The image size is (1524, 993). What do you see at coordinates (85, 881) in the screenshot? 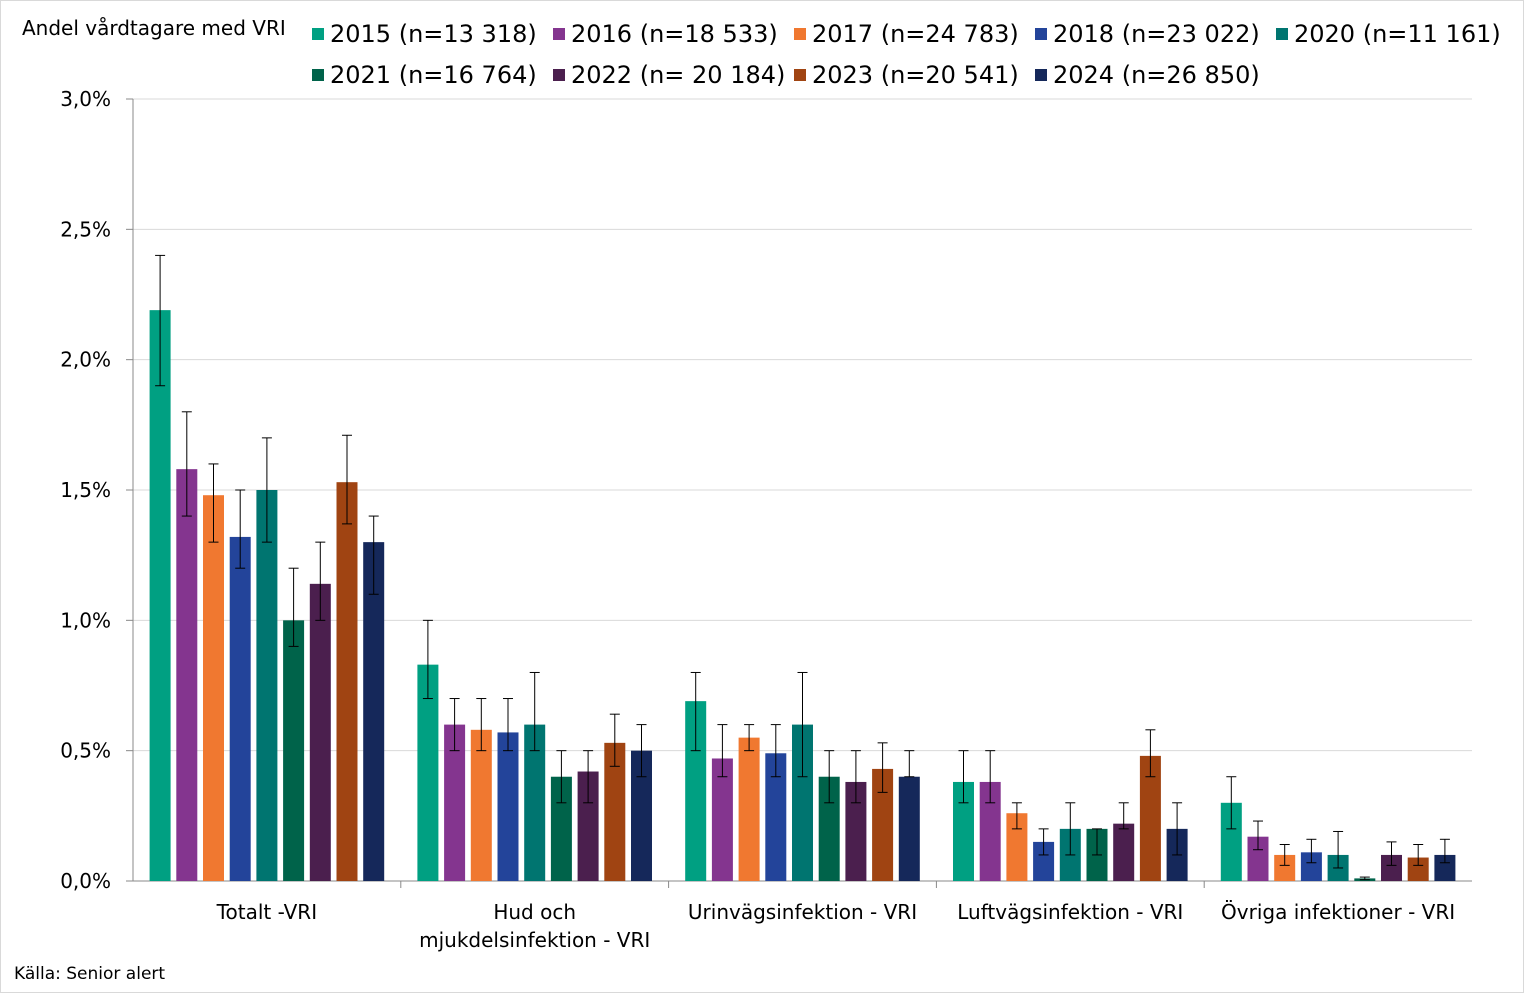
I see `y-tick-label: 0,0%` at bounding box center [85, 881].